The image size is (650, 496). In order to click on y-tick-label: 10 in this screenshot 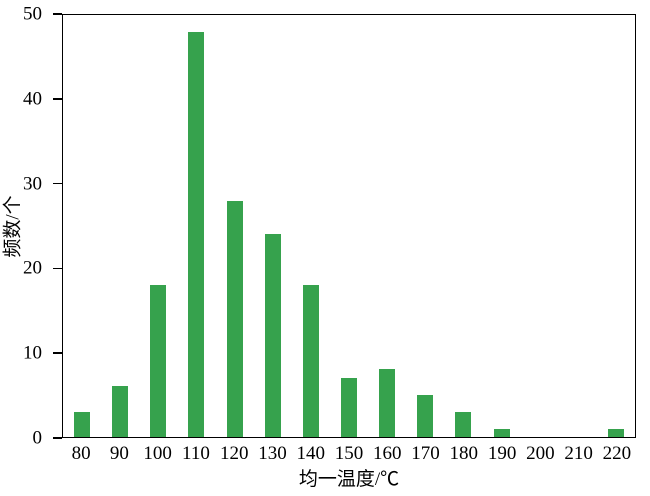, I will do `click(32, 353)`.